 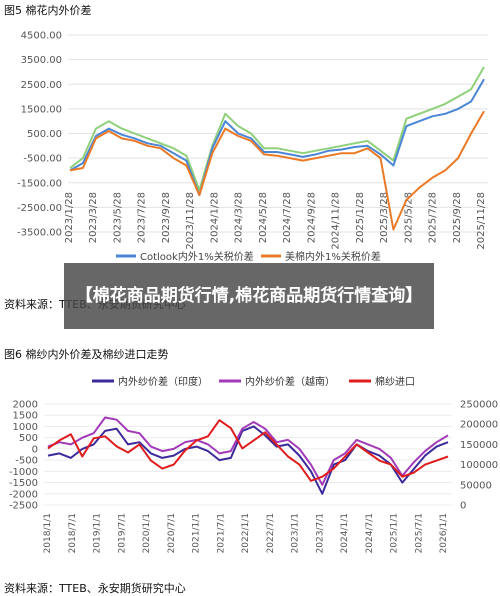 What do you see at coordinates (190, 221) in the screenshot?
I see `x-tick-label: 2023/11/28` at bounding box center [190, 221].